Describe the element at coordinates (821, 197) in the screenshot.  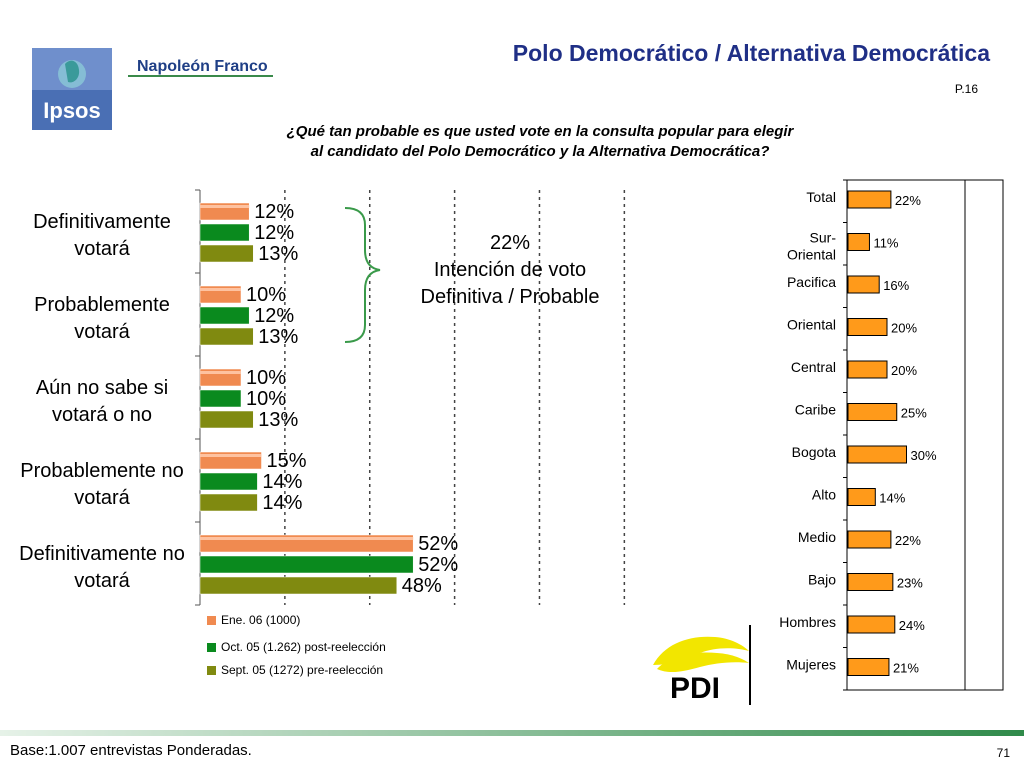
I see `category-label: Total` at that location.